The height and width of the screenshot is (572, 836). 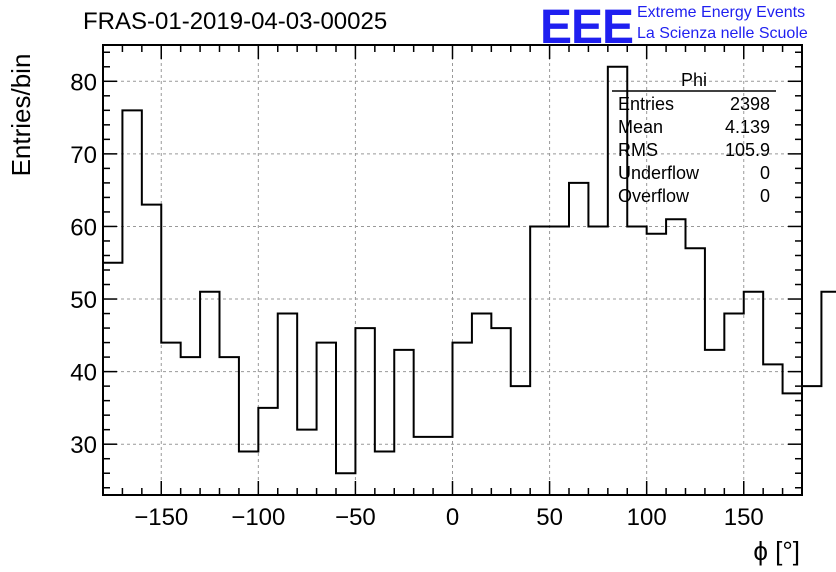 What do you see at coordinates (765, 173) in the screenshot?
I see `stat-value-underflow: 0` at bounding box center [765, 173].